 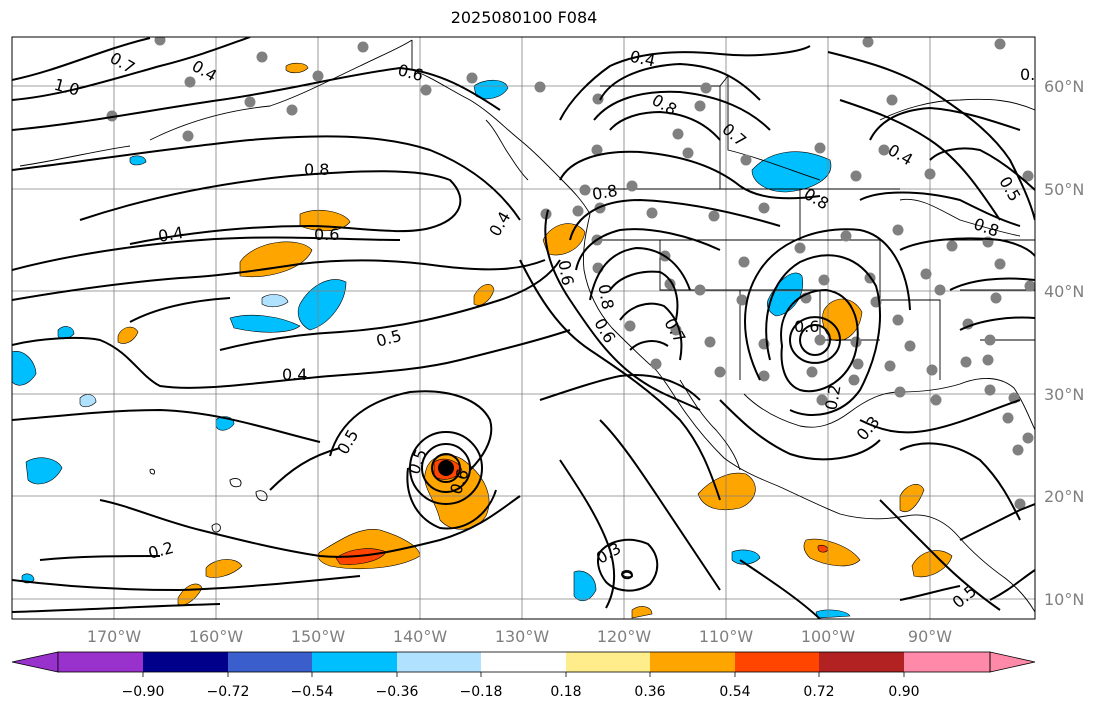 I want to click on colorbar-tick-label: 0.18, so click(x=565, y=692).